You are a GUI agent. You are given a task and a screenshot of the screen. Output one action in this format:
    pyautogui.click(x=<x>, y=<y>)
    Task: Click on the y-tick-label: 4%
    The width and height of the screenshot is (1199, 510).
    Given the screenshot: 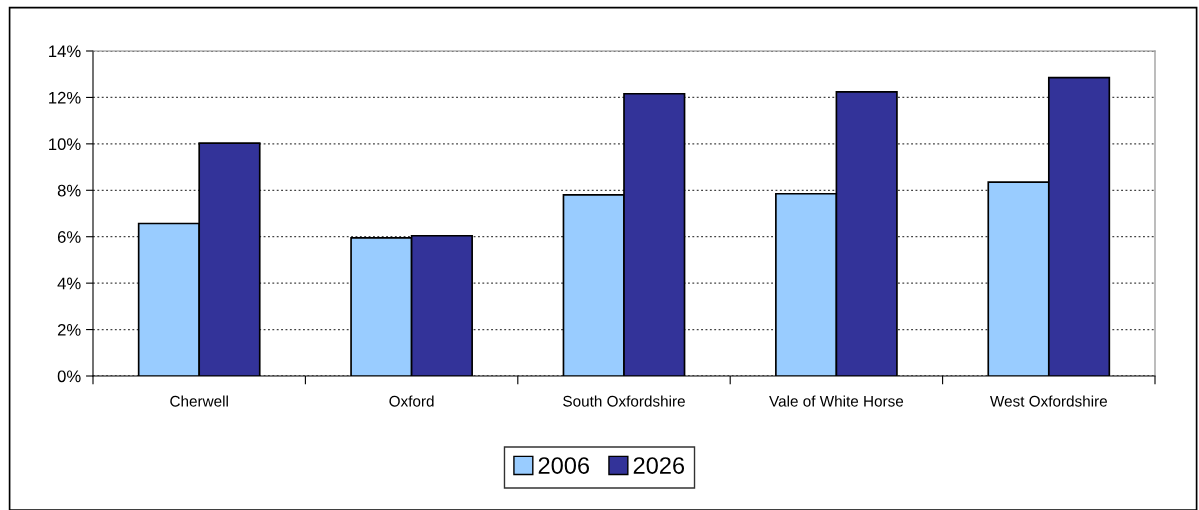 What is the action you would take?
    pyautogui.click(x=69, y=283)
    